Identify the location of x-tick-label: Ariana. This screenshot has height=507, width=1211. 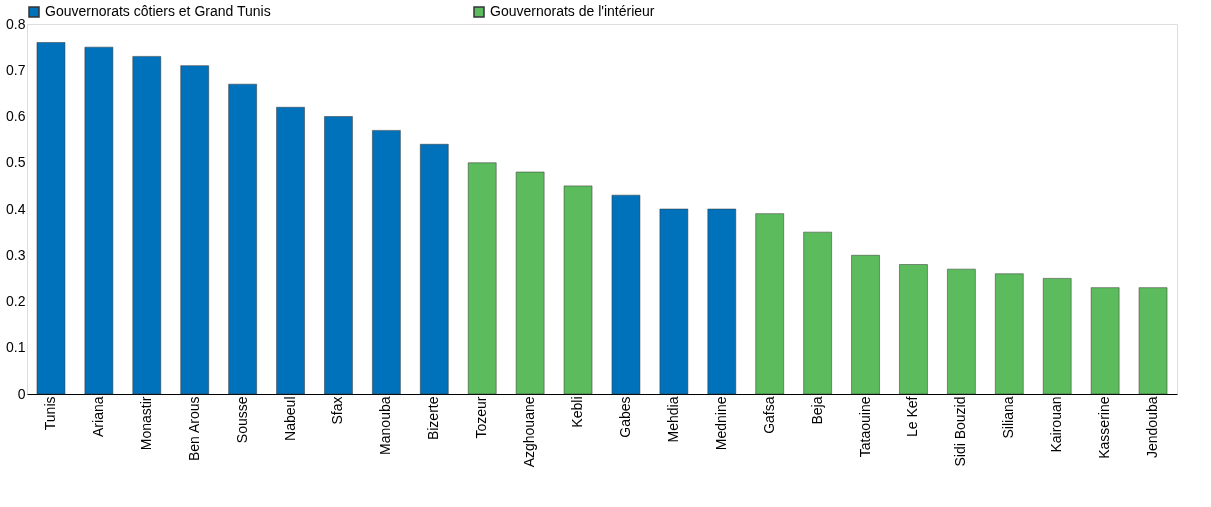
(97, 416).